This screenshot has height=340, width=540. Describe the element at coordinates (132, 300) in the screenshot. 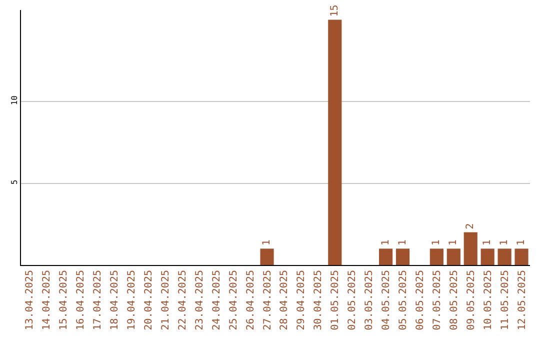

I see `x-tick-label: 19.04.2025` at that location.